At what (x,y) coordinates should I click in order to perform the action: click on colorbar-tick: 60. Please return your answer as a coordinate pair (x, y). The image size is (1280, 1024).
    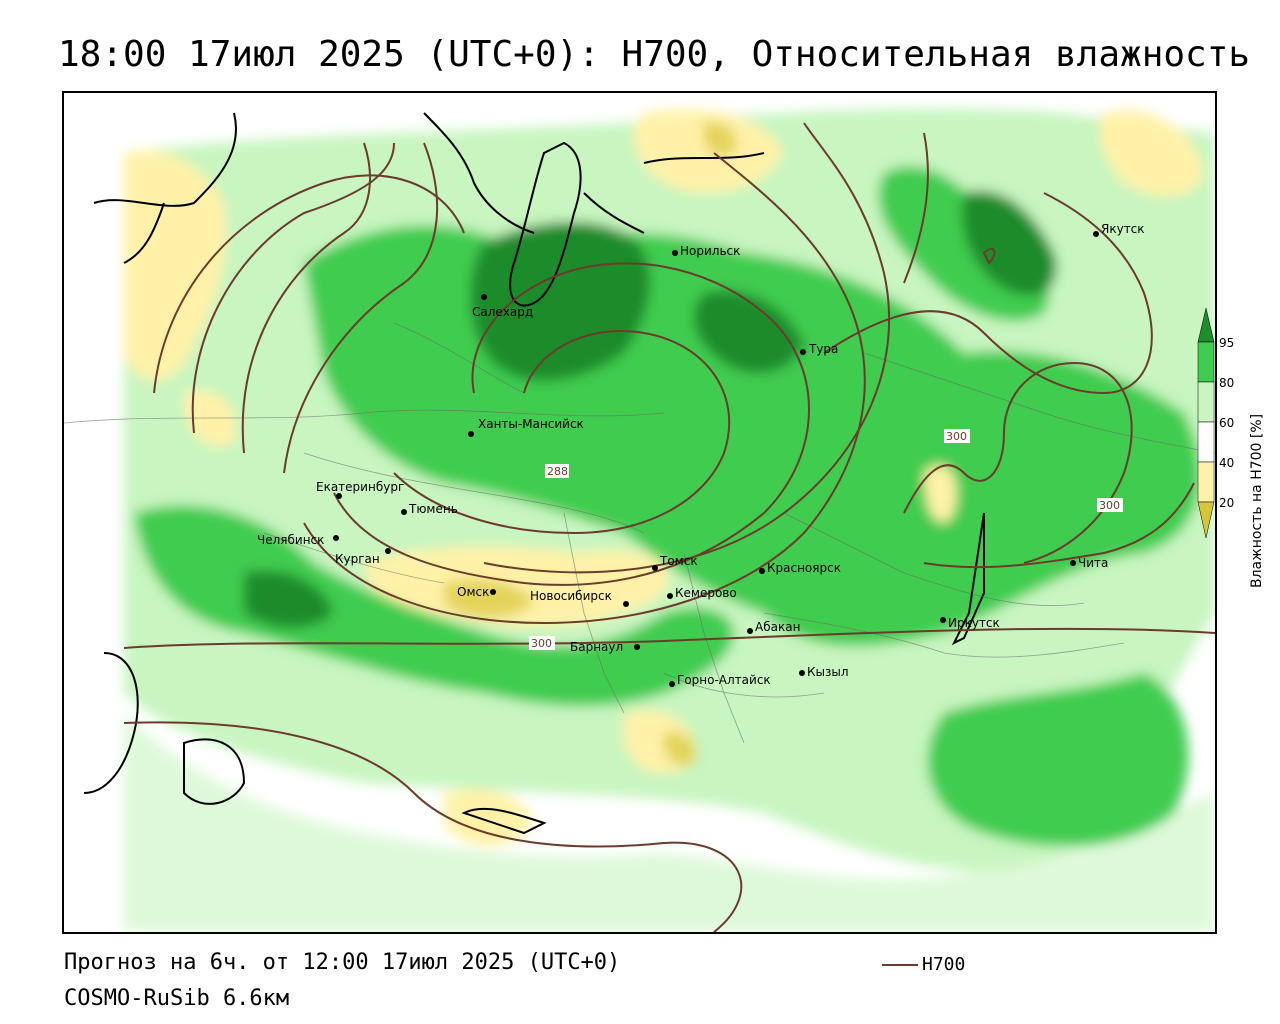
    Looking at the image, I should click on (1226, 423).